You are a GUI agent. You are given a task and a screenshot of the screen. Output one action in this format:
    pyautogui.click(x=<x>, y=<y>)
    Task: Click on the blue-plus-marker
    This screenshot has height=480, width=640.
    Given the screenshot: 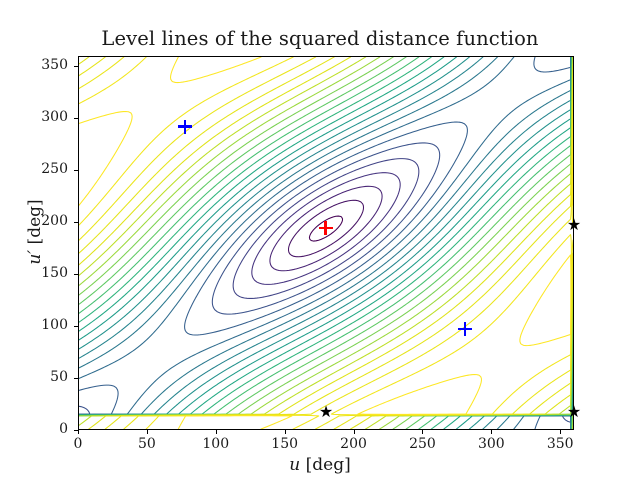 What is the action you would take?
    pyautogui.click(x=185, y=127)
    